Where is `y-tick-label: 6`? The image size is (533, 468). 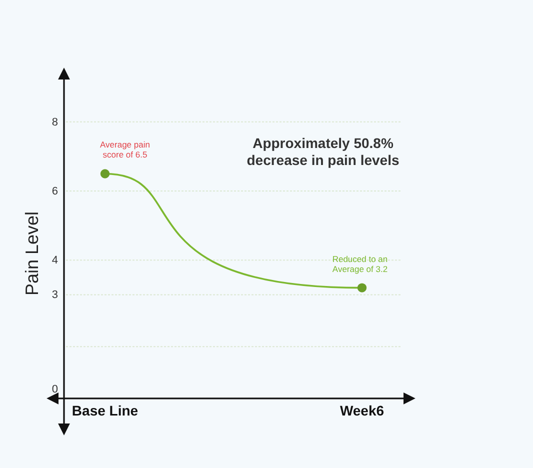 y-tick-label: 6 is located at coordinates (55, 192).